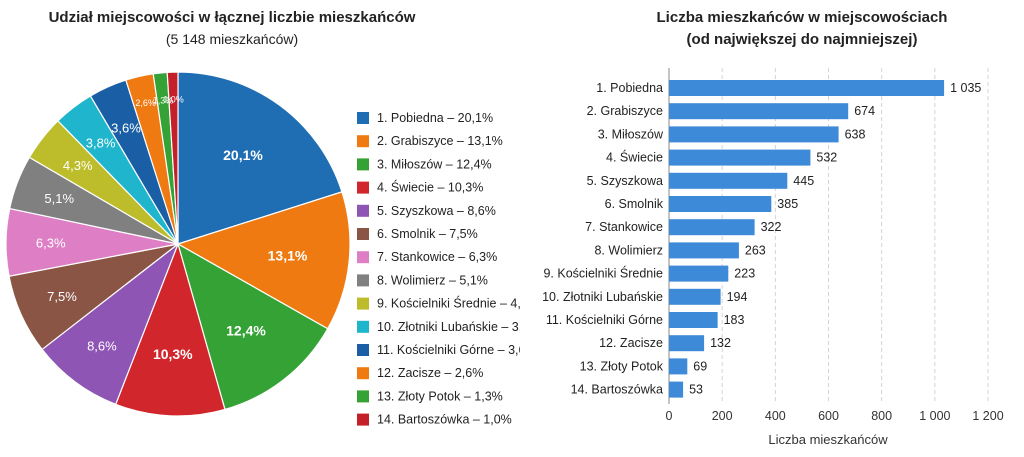 Image resolution: width=1024 pixels, height=457 pixels. I want to click on legend-label: 11. Kościelniki Górne – 3,6%, so click(448, 350).